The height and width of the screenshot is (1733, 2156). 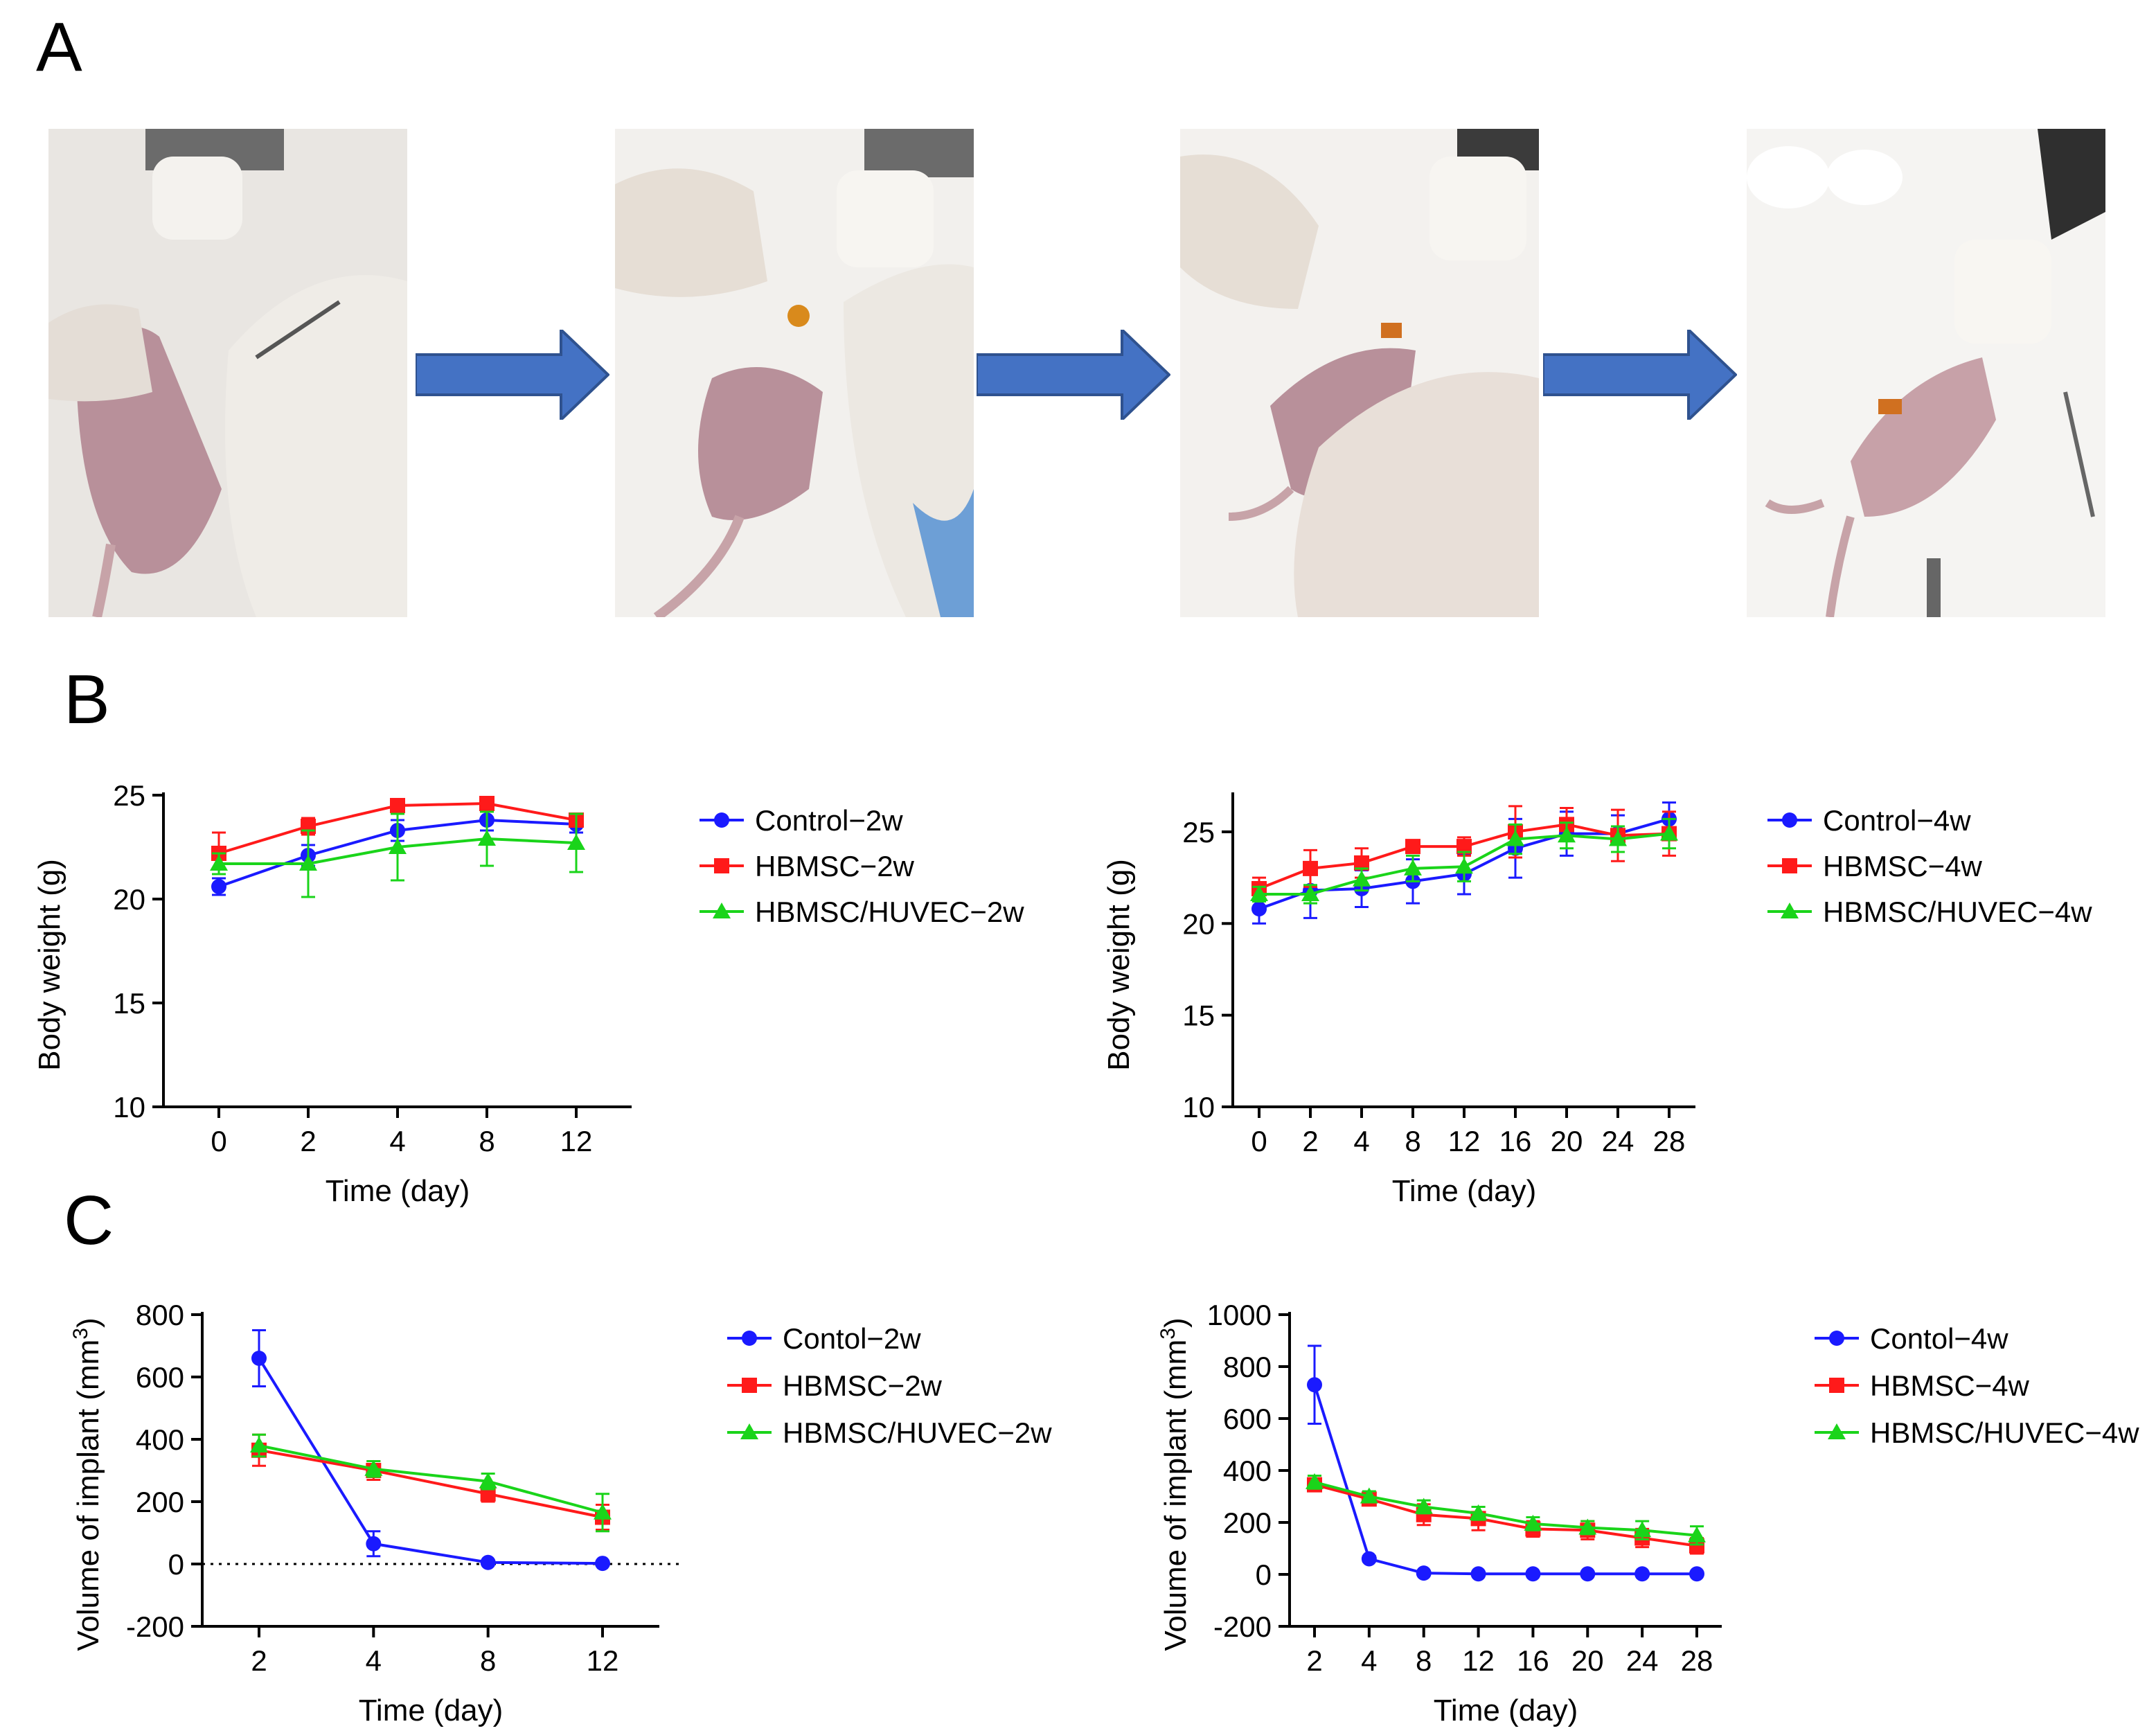 I want to click on step-4-photo, so click(x=1926, y=373).